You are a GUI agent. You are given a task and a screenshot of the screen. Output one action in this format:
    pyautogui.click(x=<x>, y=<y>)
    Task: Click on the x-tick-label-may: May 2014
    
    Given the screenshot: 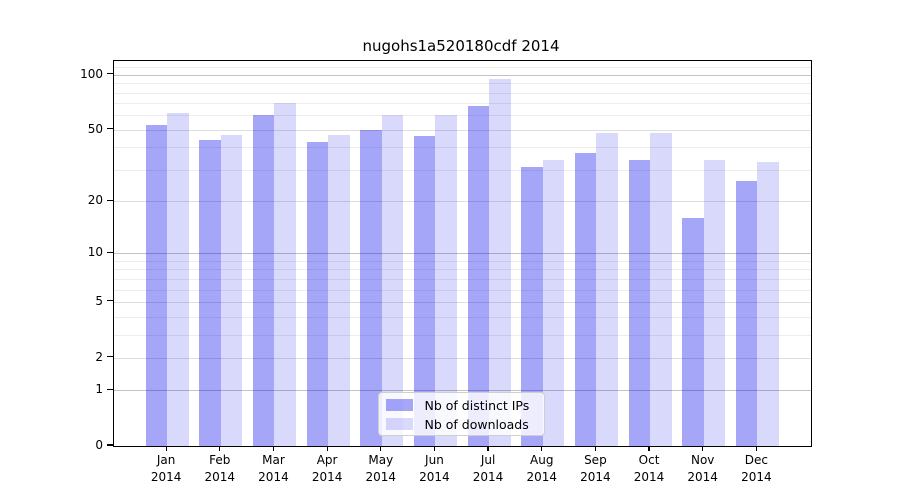 What is the action you would take?
    pyautogui.click(x=381, y=469)
    